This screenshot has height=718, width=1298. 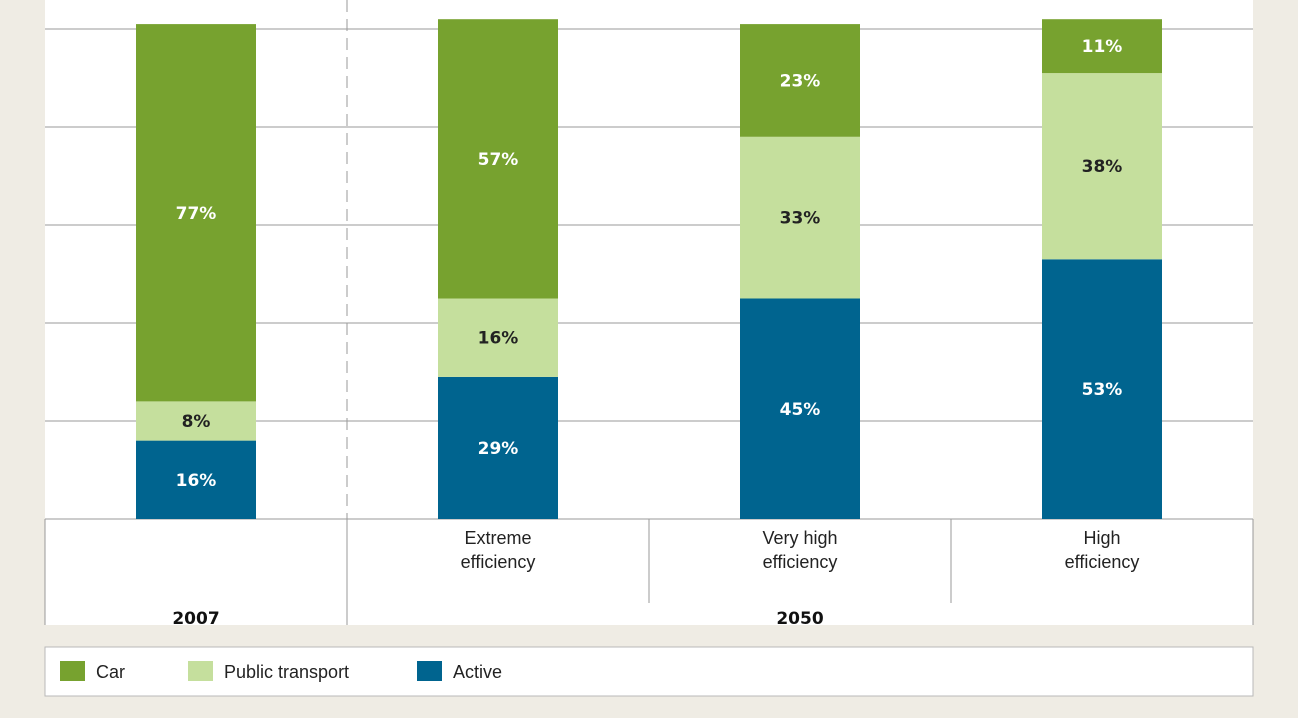 I want to click on category-label: High, so click(x=1101, y=538).